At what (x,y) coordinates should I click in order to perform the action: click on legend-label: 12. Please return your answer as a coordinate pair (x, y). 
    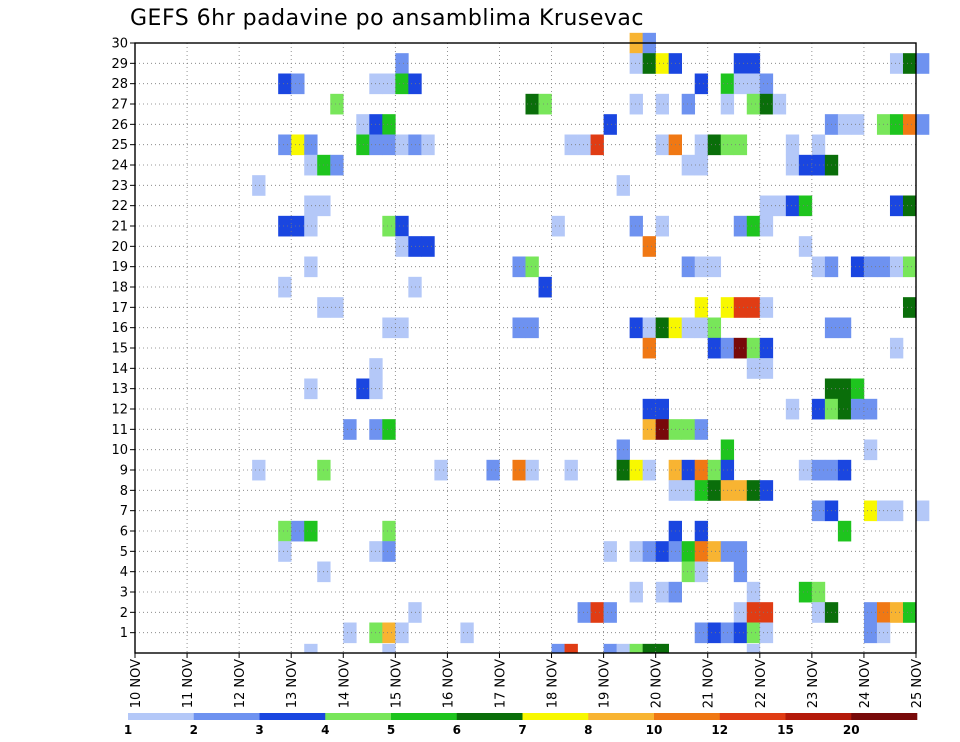
    Looking at the image, I should click on (719, 730).